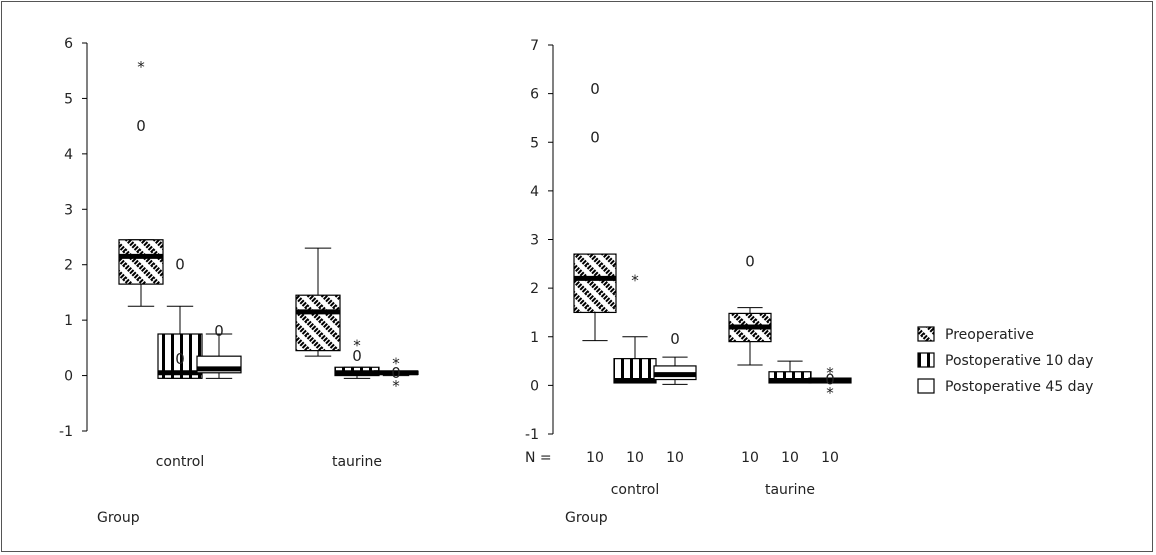  What do you see at coordinates (926, 360) in the screenshot?
I see `legend-swatch-vertical` at bounding box center [926, 360].